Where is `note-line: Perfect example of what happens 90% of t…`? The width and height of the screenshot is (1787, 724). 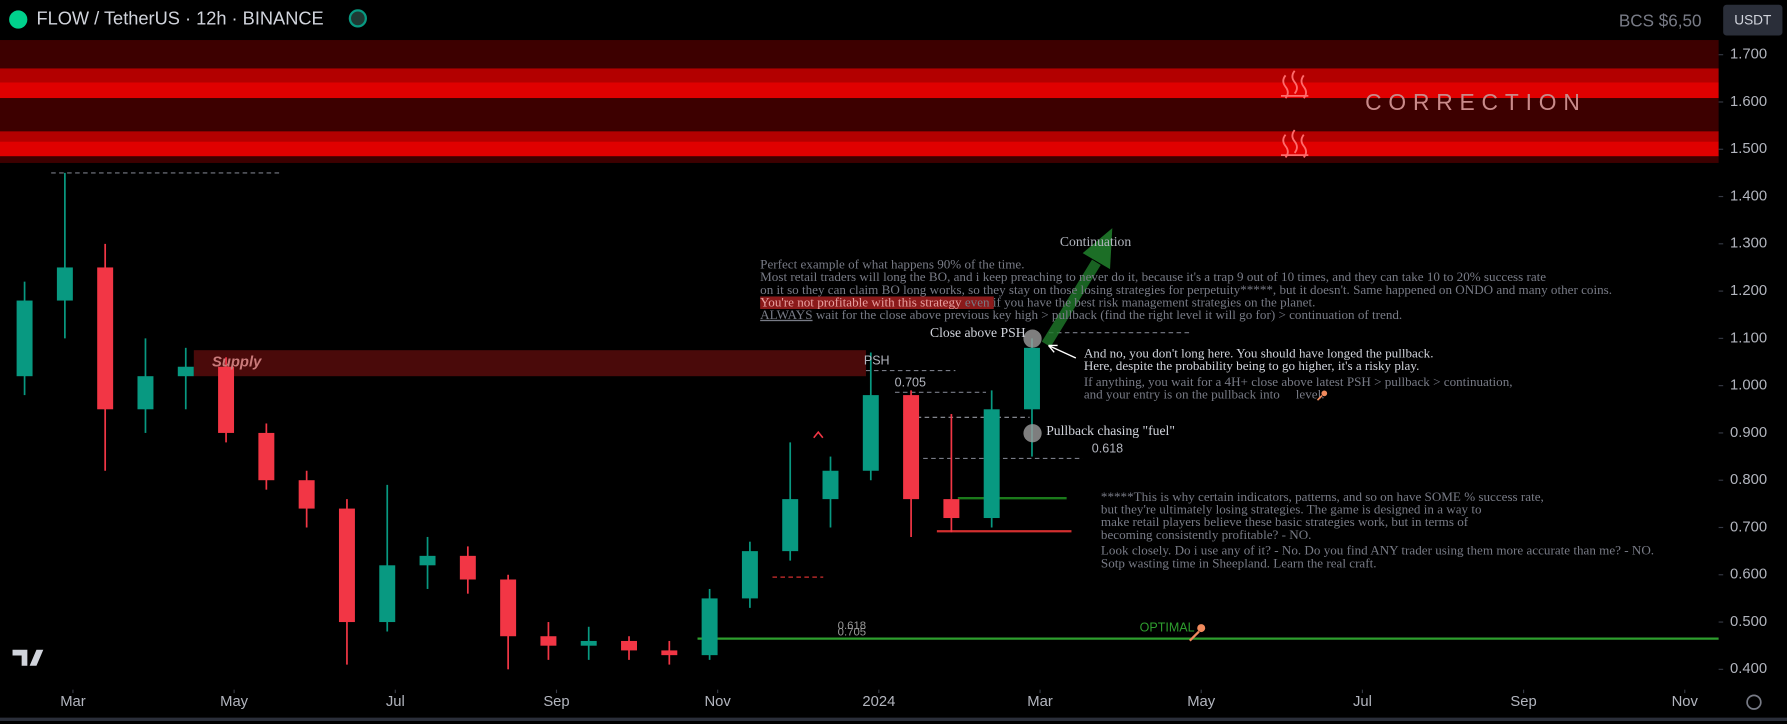
note-line: Perfect example of what happens 90% of t… is located at coordinates (892, 264).